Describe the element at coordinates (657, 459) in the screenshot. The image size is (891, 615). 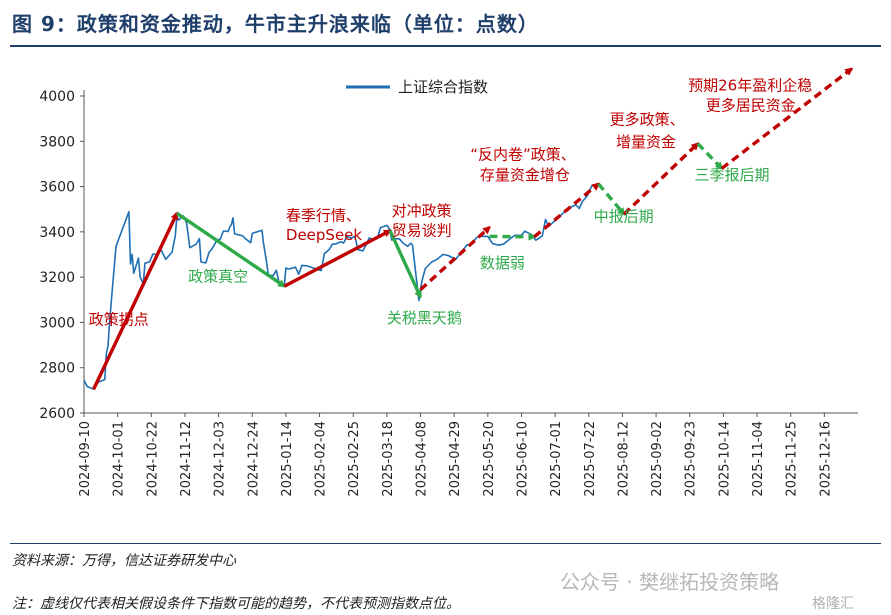
I see `x-tick-label: 2025-09-02` at that location.